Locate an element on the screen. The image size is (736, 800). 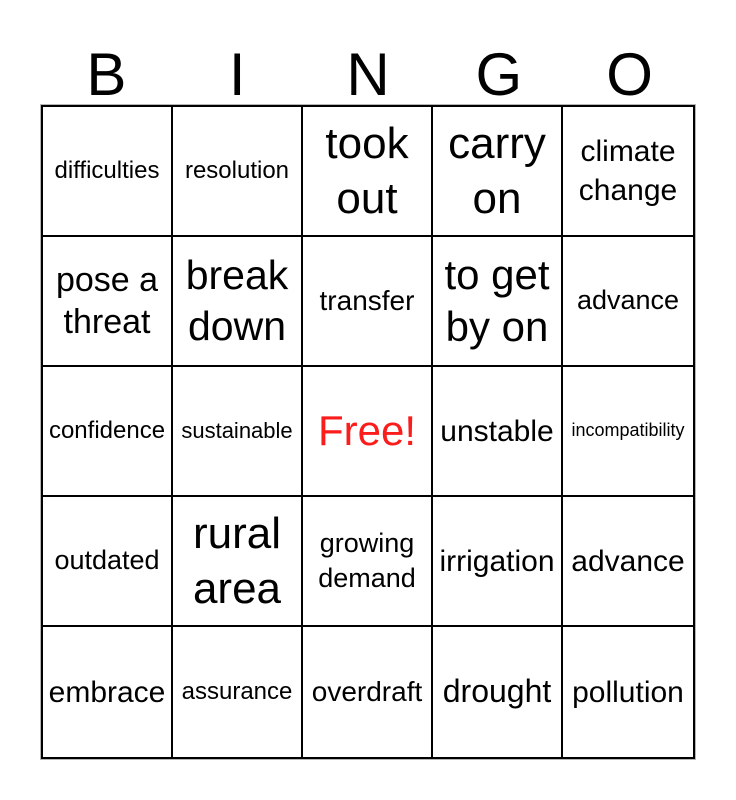
cell-overdraft: overdraft is located at coordinates (368, 692).